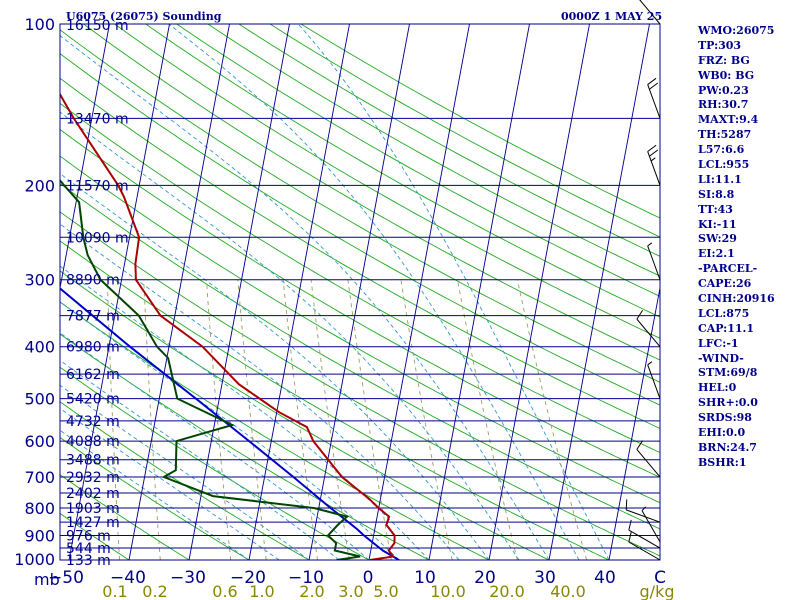 The width and height of the screenshot is (800, 600). I want to click on index-value: SI:8.8, so click(716, 194).